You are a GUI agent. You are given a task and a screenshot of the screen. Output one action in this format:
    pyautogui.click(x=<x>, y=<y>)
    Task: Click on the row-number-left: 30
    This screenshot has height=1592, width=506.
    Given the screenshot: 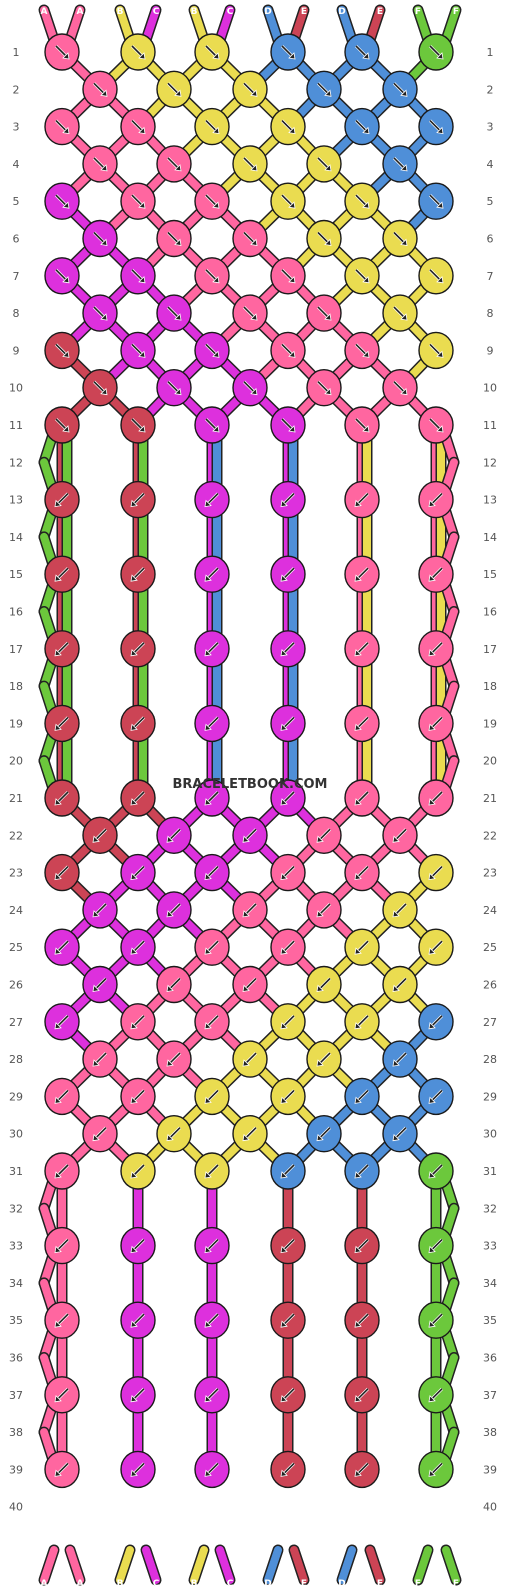 What is the action you would take?
    pyautogui.click(x=16, y=1134)
    